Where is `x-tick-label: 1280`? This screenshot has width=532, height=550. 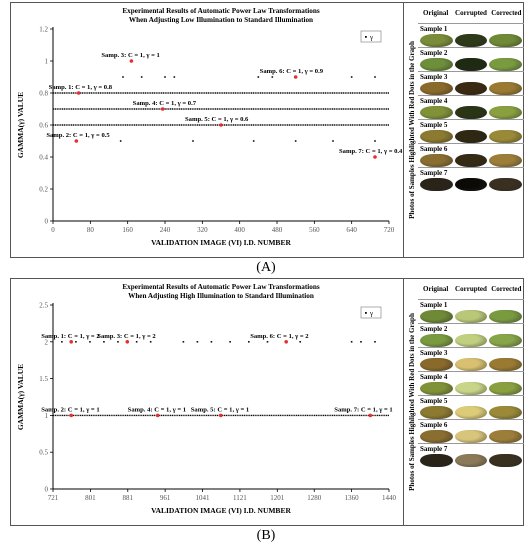
x-tick-label: 1280 is located at coordinates (314, 498).